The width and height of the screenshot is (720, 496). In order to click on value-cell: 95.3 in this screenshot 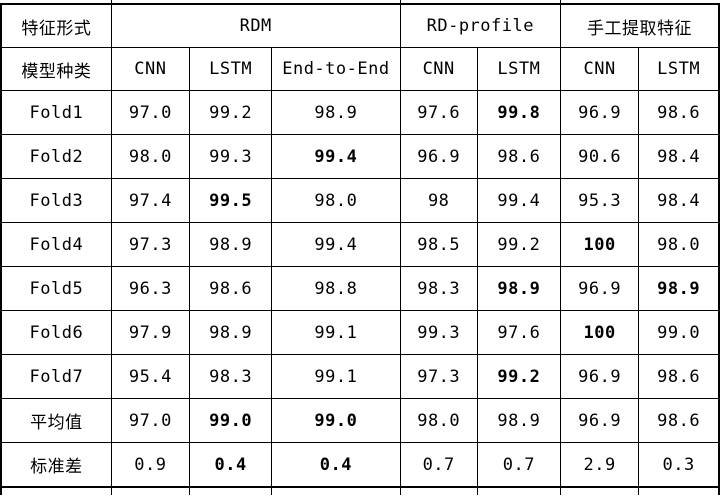, I will do `click(599, 200)`.